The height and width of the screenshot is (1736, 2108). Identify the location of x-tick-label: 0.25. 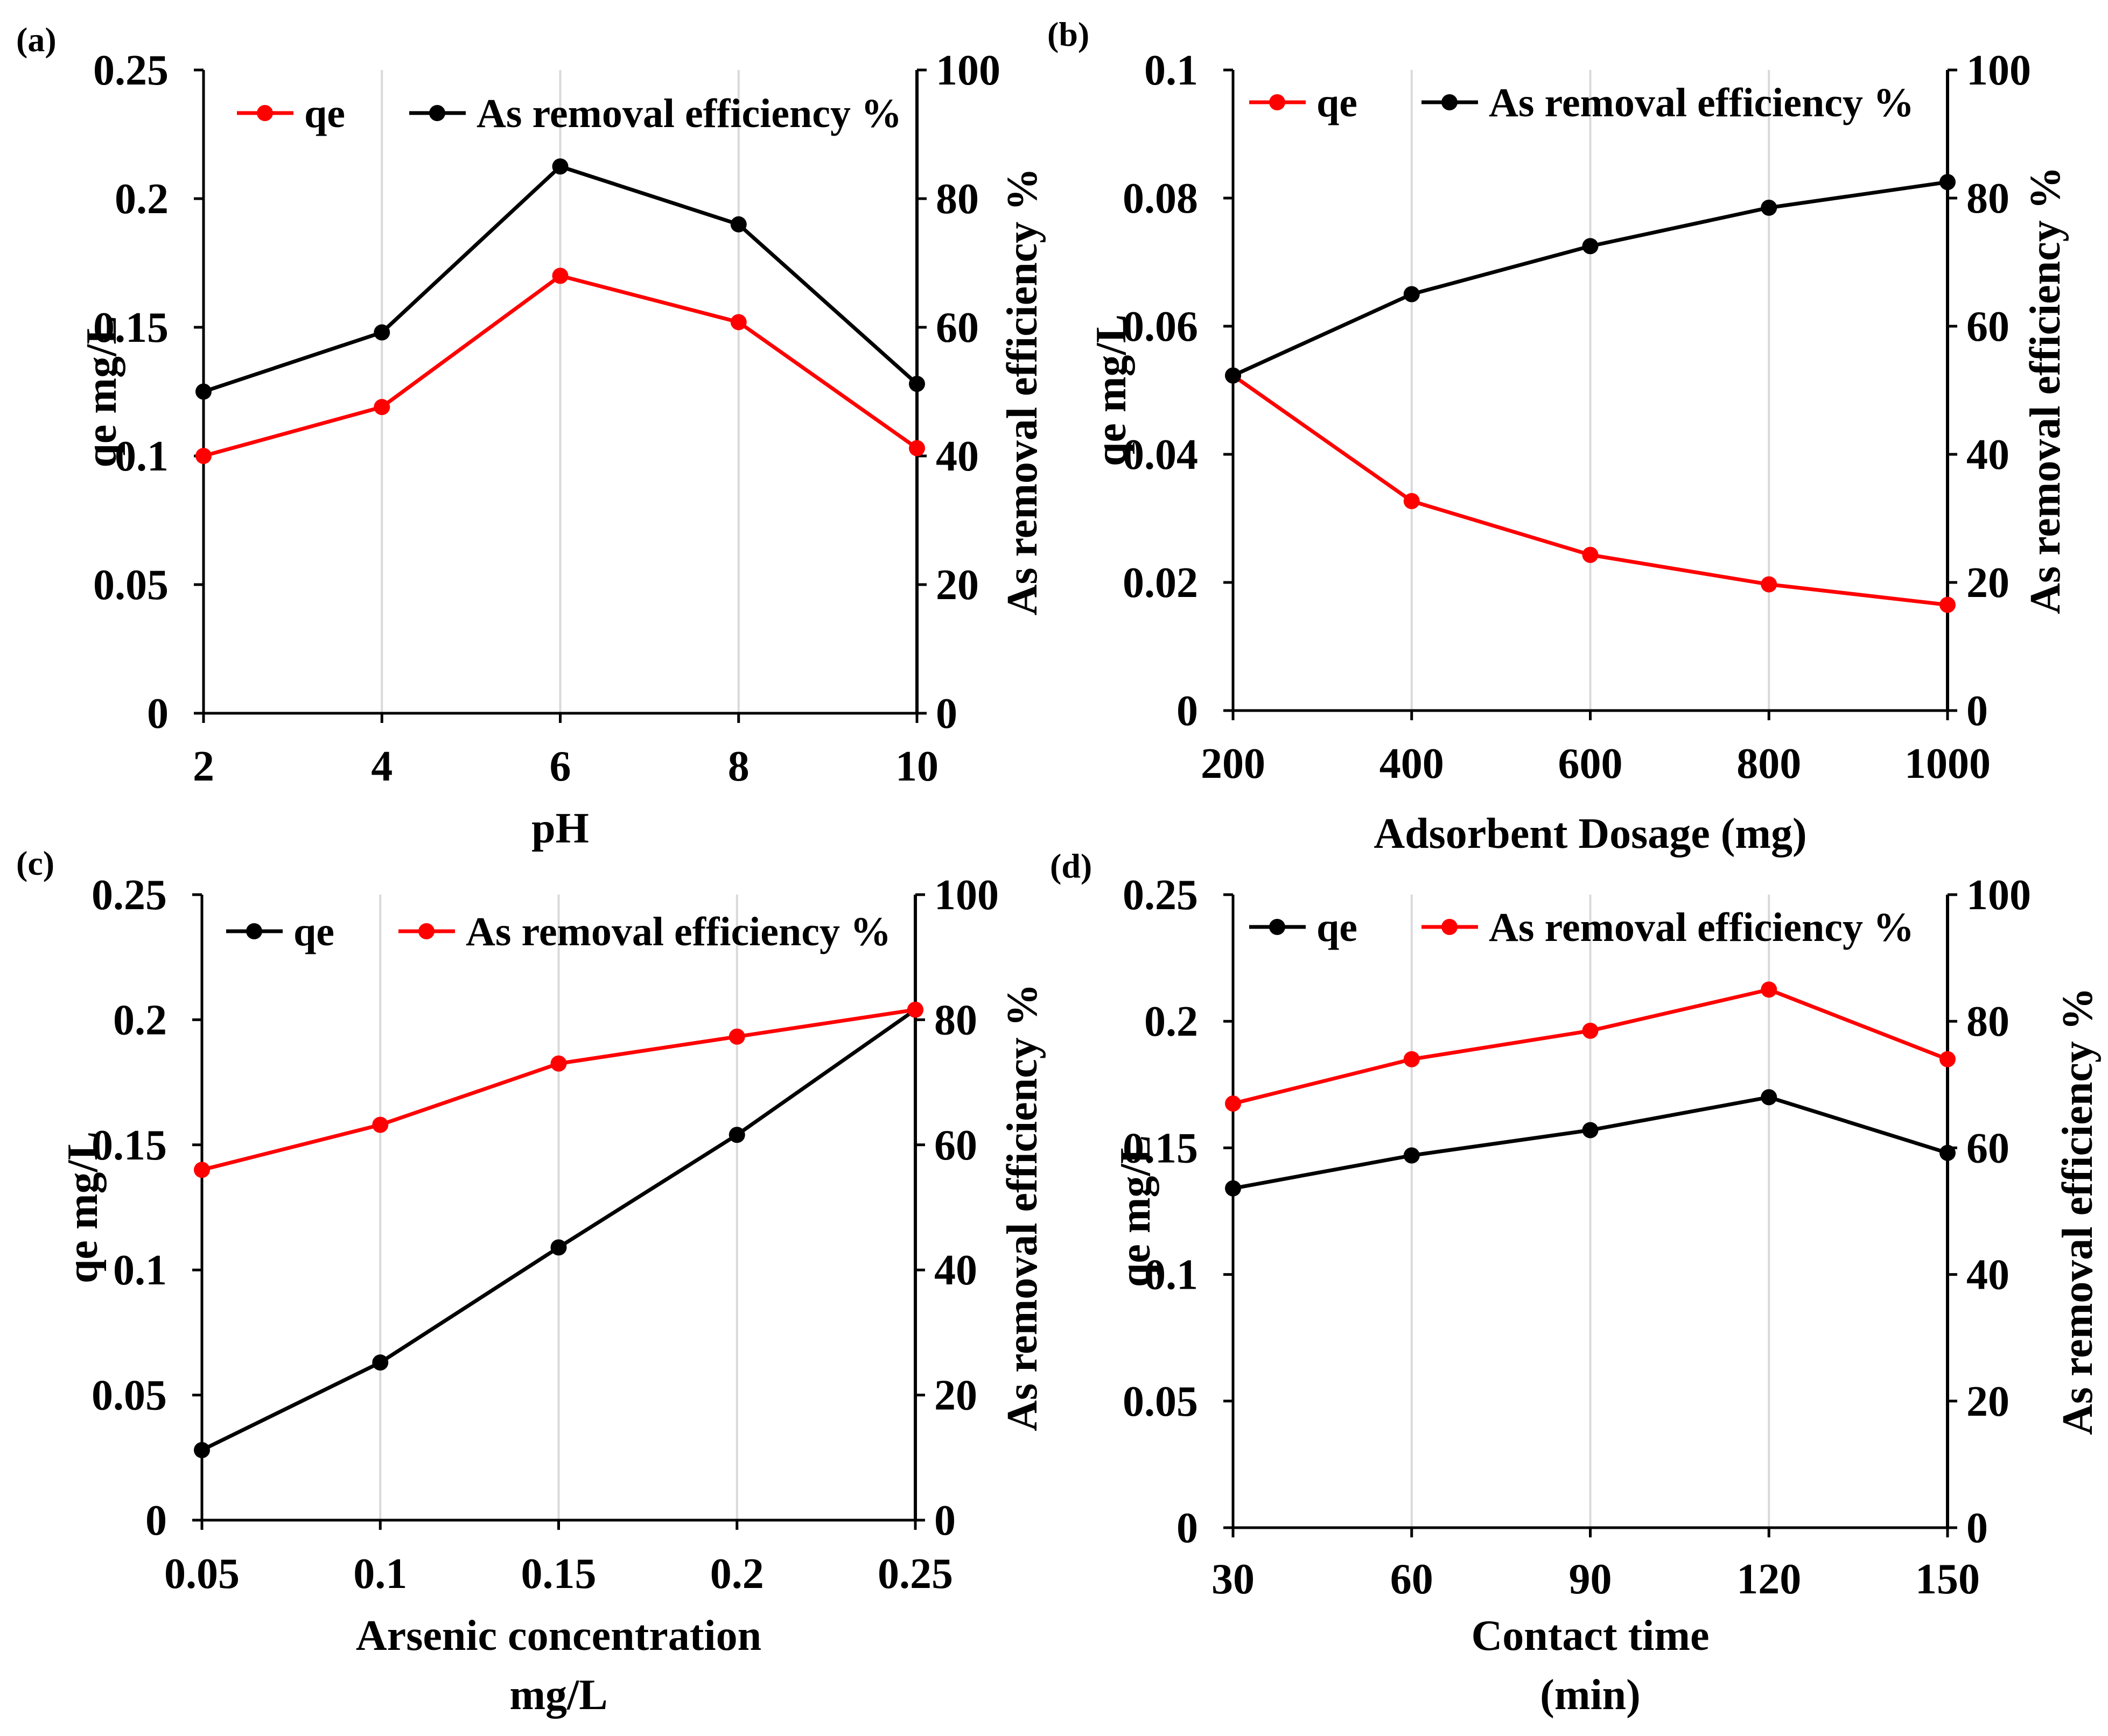
(915, 1574).